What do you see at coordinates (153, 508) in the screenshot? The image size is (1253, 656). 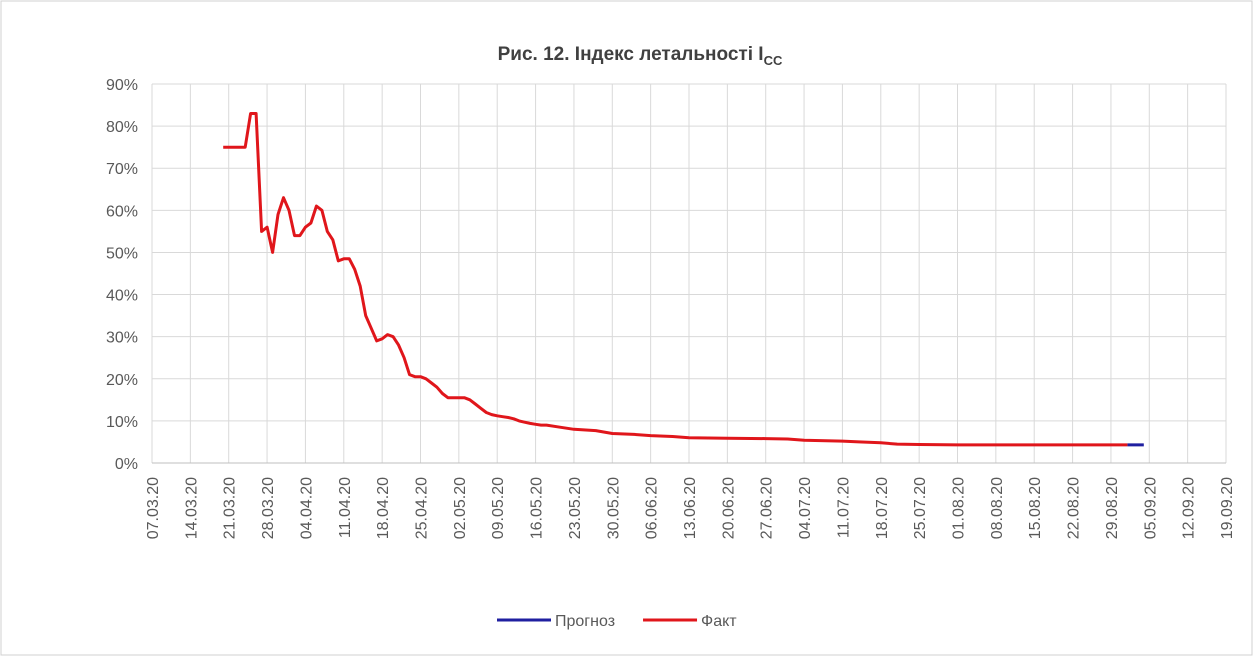 I see `x-tick-label: 07.03.20` at bounding box center [153, 508].